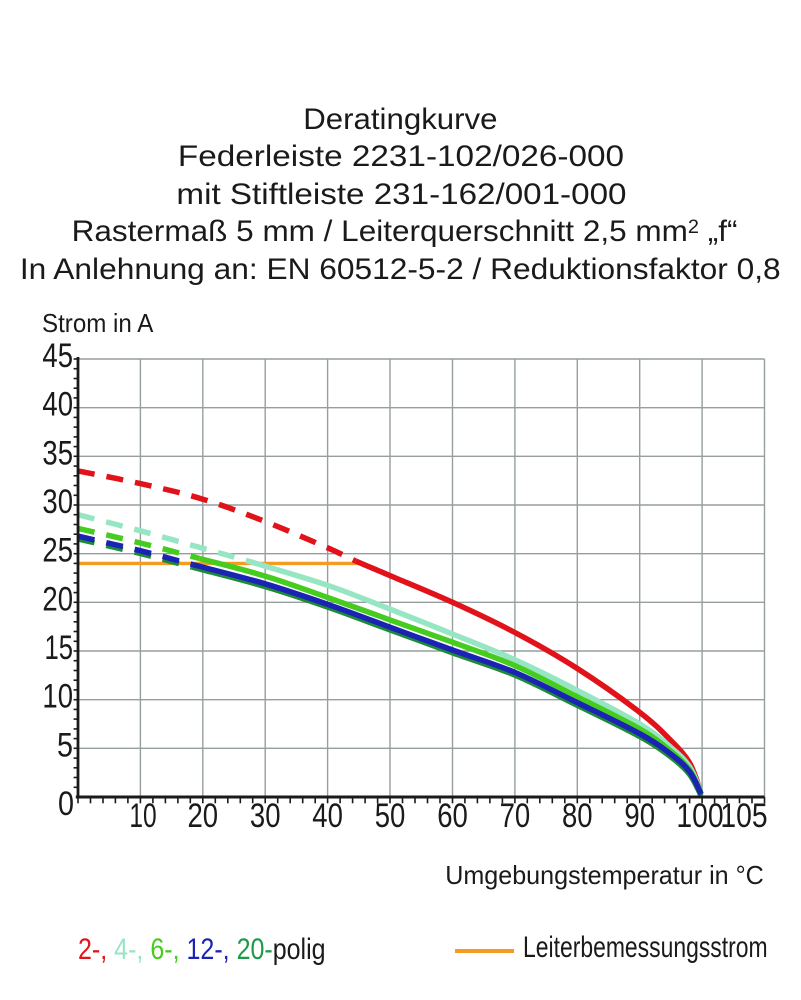 The image size is (801, 1000). I want to click on svg-text: 35, so click(57, 453).